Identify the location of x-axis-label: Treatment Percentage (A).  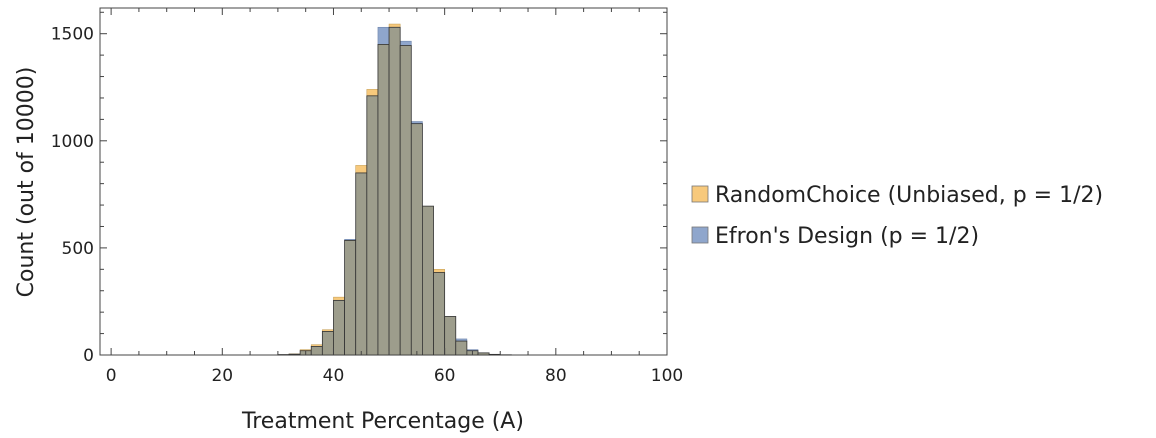
(382, 421).